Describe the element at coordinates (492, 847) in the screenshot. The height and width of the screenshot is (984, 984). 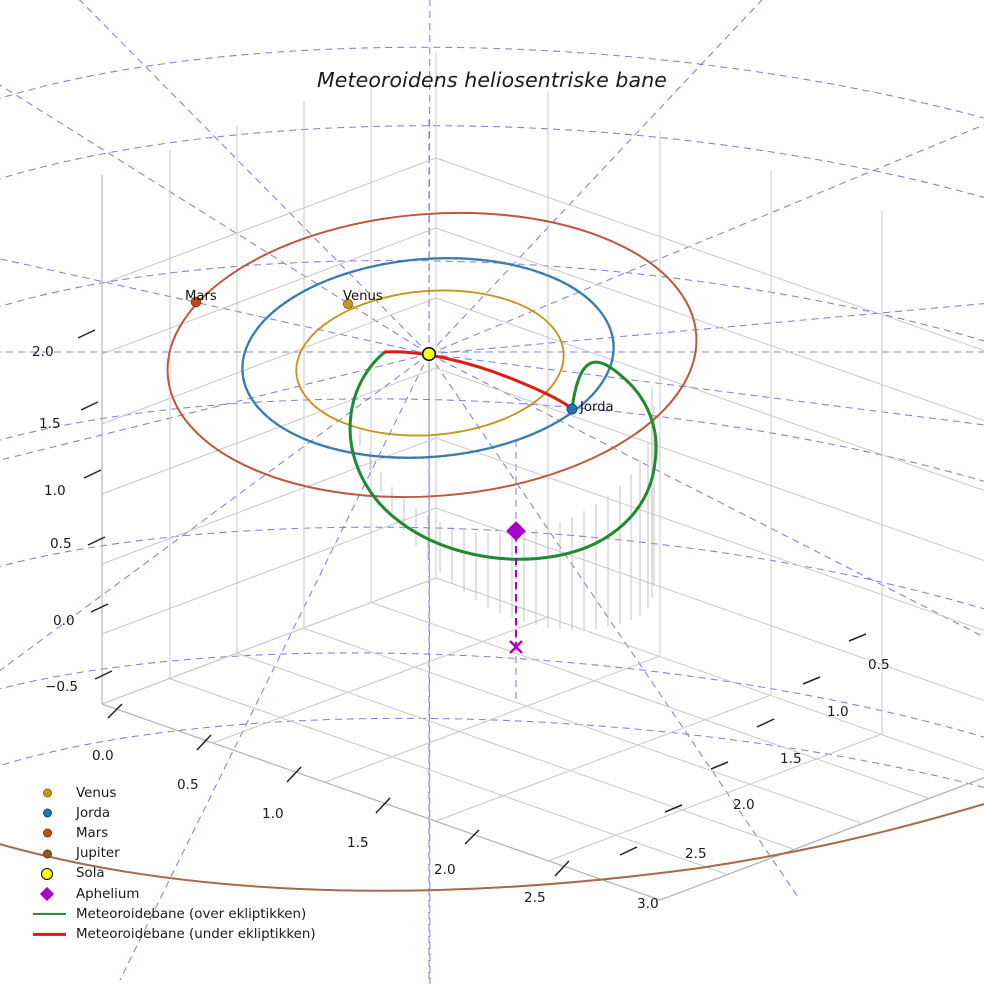
I see `orbit-jupiter` at that location.